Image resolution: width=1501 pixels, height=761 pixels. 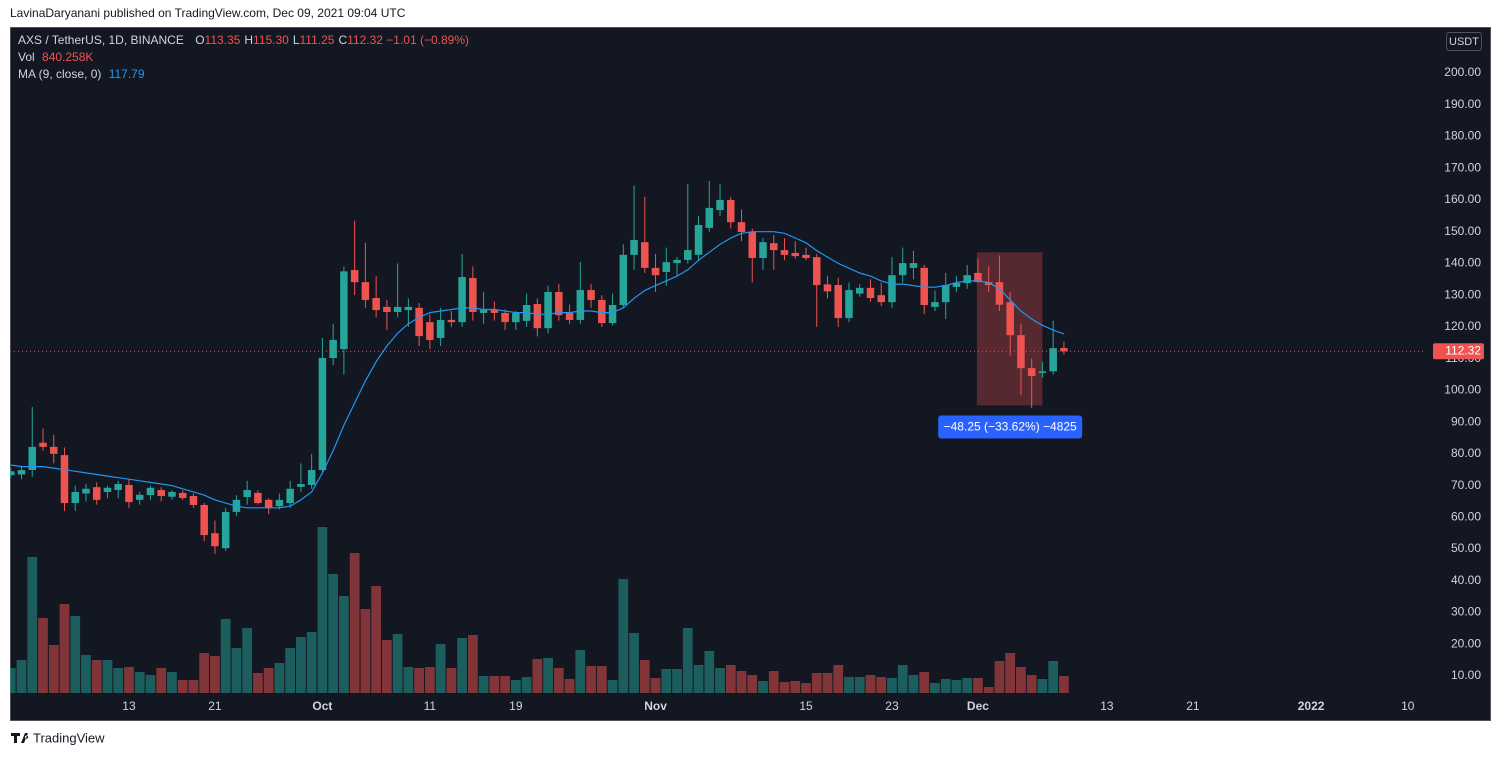 I want to click on y-tick-label: 140.00, so click(x=1462, y=263).